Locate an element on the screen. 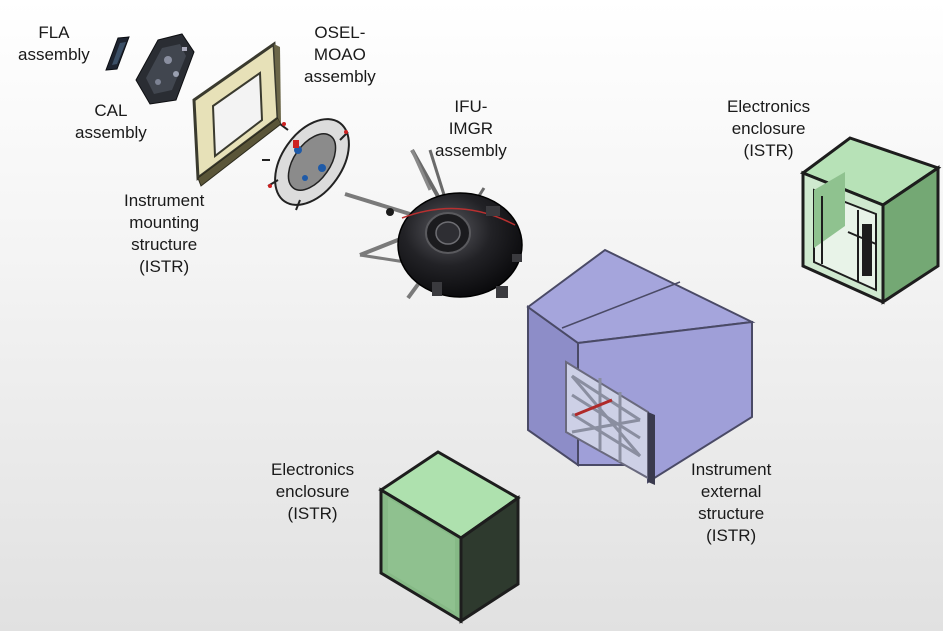  osel-label-line-3: assembly is located at coordinates (340, 76).